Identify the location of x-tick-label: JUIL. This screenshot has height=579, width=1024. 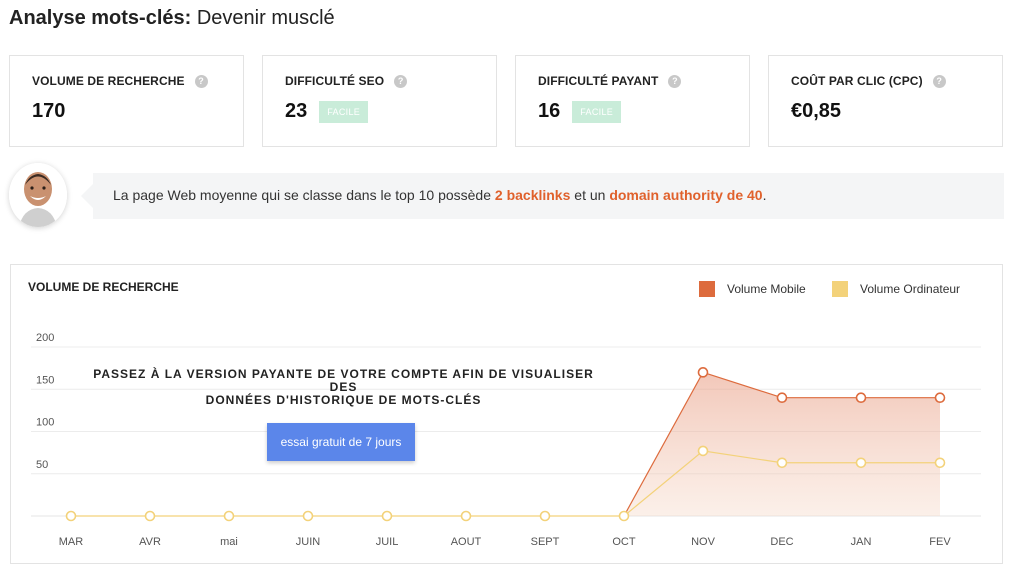
(387, 542).